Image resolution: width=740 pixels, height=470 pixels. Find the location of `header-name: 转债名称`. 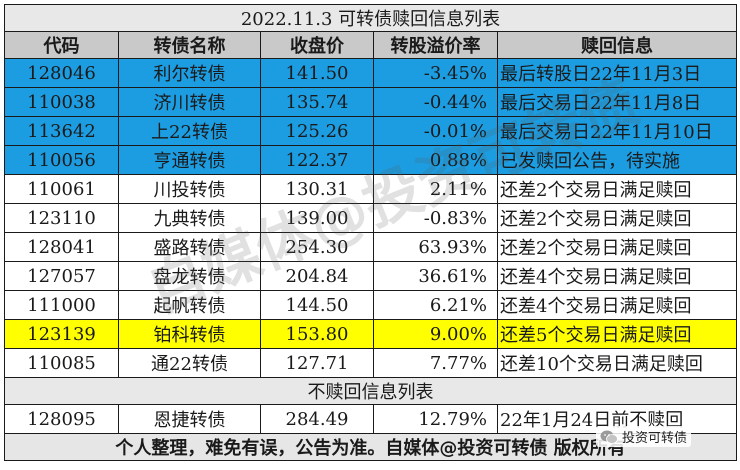

header-name: 转债名称 is located at coordinates (189, 45).